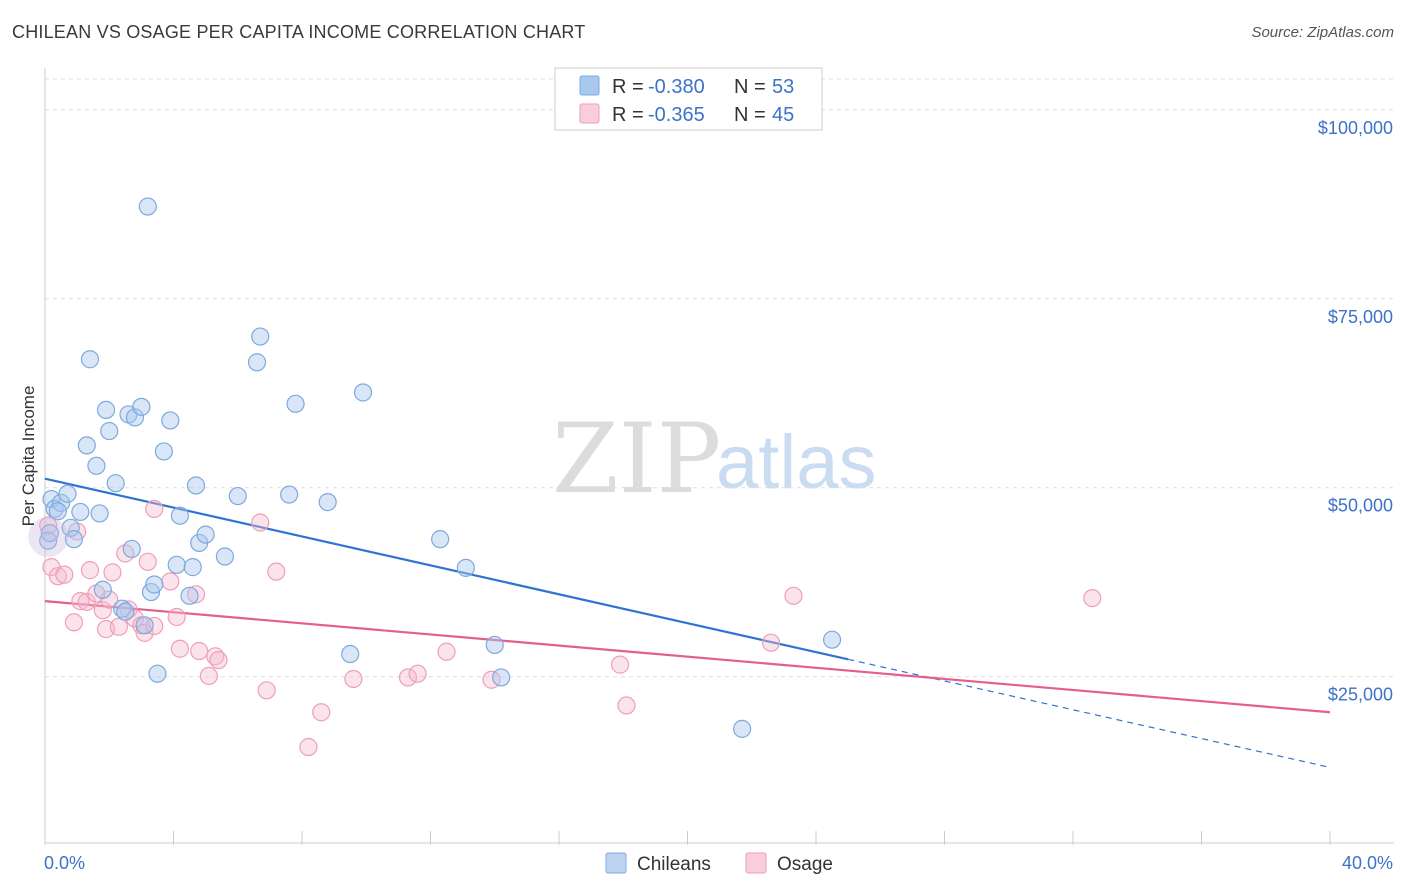 The width and height of the screenshot is (1406, 892). Describe the element at coordinates (687, 657) in the screenshot. I see `osage-trend-line` at that location.